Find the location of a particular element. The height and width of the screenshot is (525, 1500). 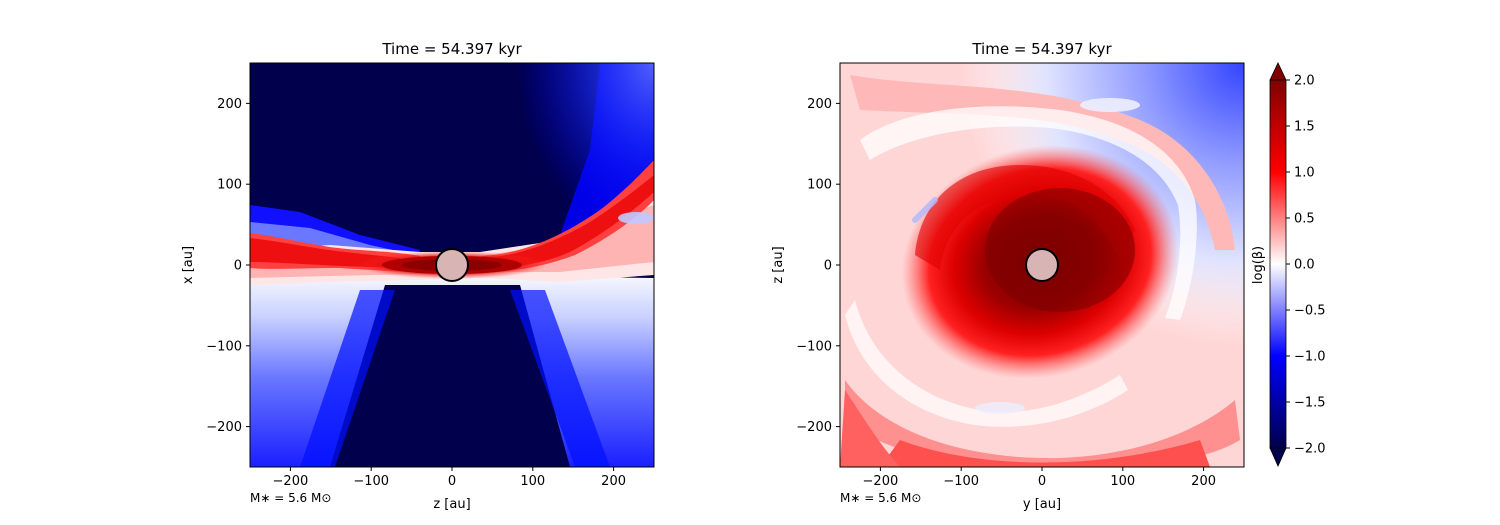

colorbar-label: log(β) is located at coordinates (1258, 265).